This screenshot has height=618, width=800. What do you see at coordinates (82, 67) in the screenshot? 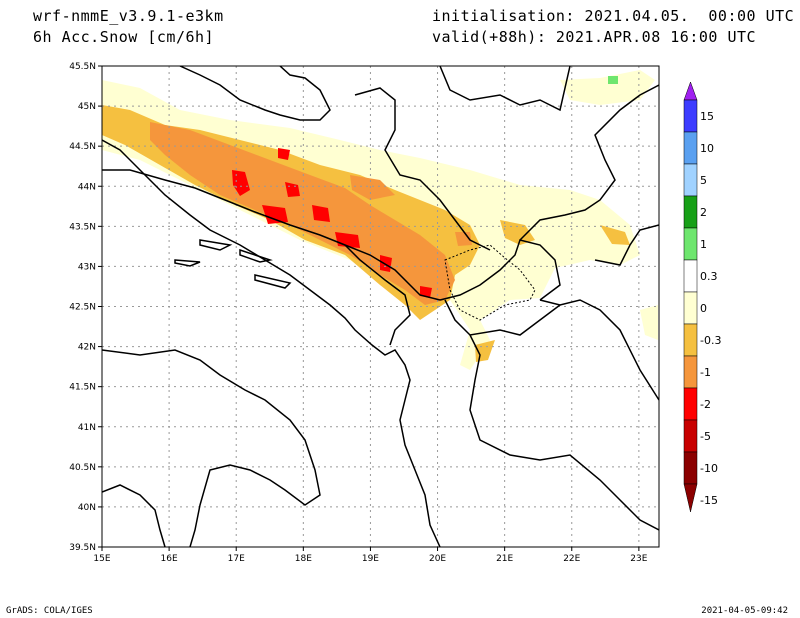
I see `lat-label: 45.5N` at bounding box center [82, 67].